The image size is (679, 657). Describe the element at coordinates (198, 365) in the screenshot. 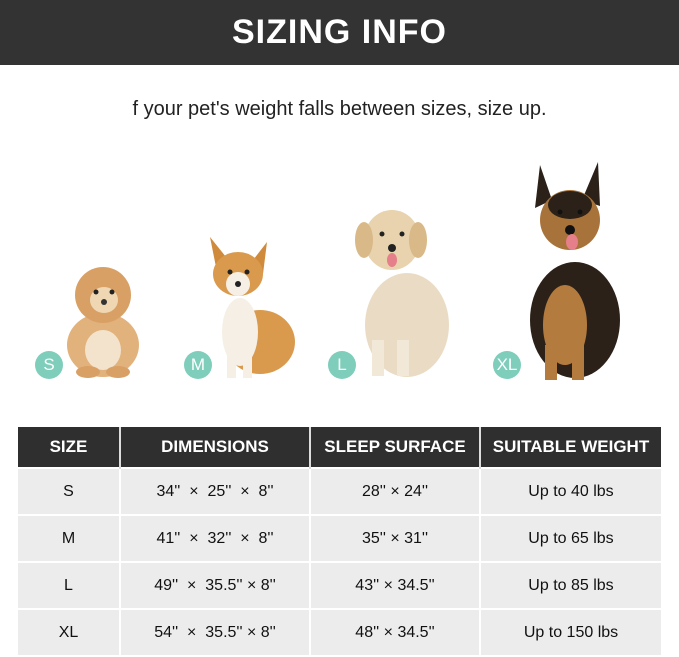

I see `size-badge-m: M` at that location.